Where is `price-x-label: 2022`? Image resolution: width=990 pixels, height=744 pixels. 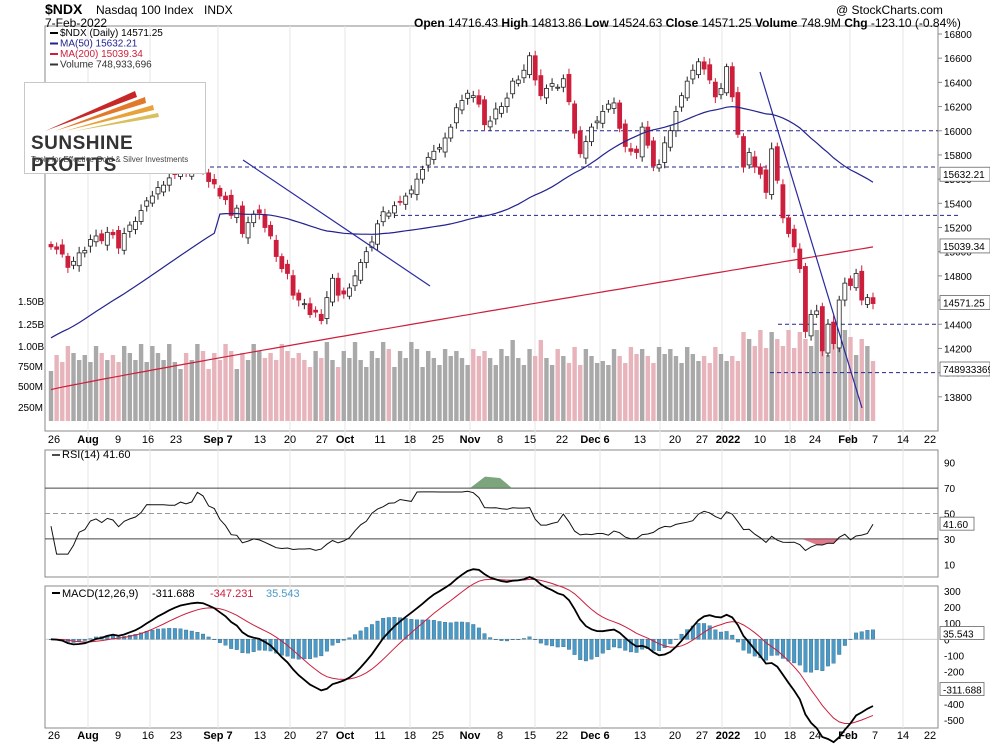
price-x-label: 2022 is located at coordinates (728, 440).